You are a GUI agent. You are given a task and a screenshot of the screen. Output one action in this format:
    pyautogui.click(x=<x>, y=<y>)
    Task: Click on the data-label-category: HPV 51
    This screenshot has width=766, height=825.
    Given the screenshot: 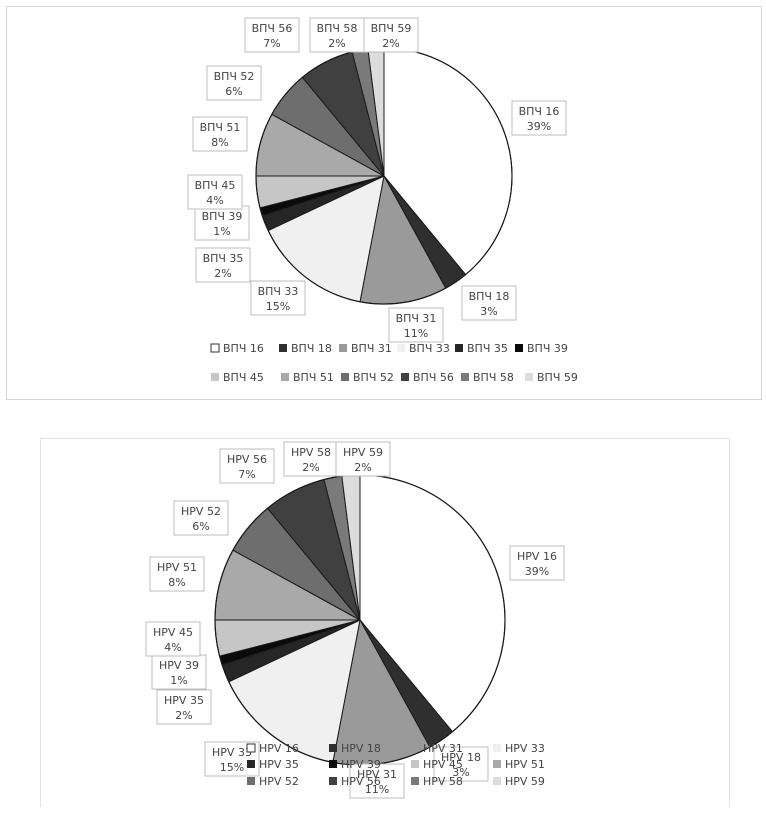 What is the action you would take?
    pyautogui.click(x=177, y=567)
    